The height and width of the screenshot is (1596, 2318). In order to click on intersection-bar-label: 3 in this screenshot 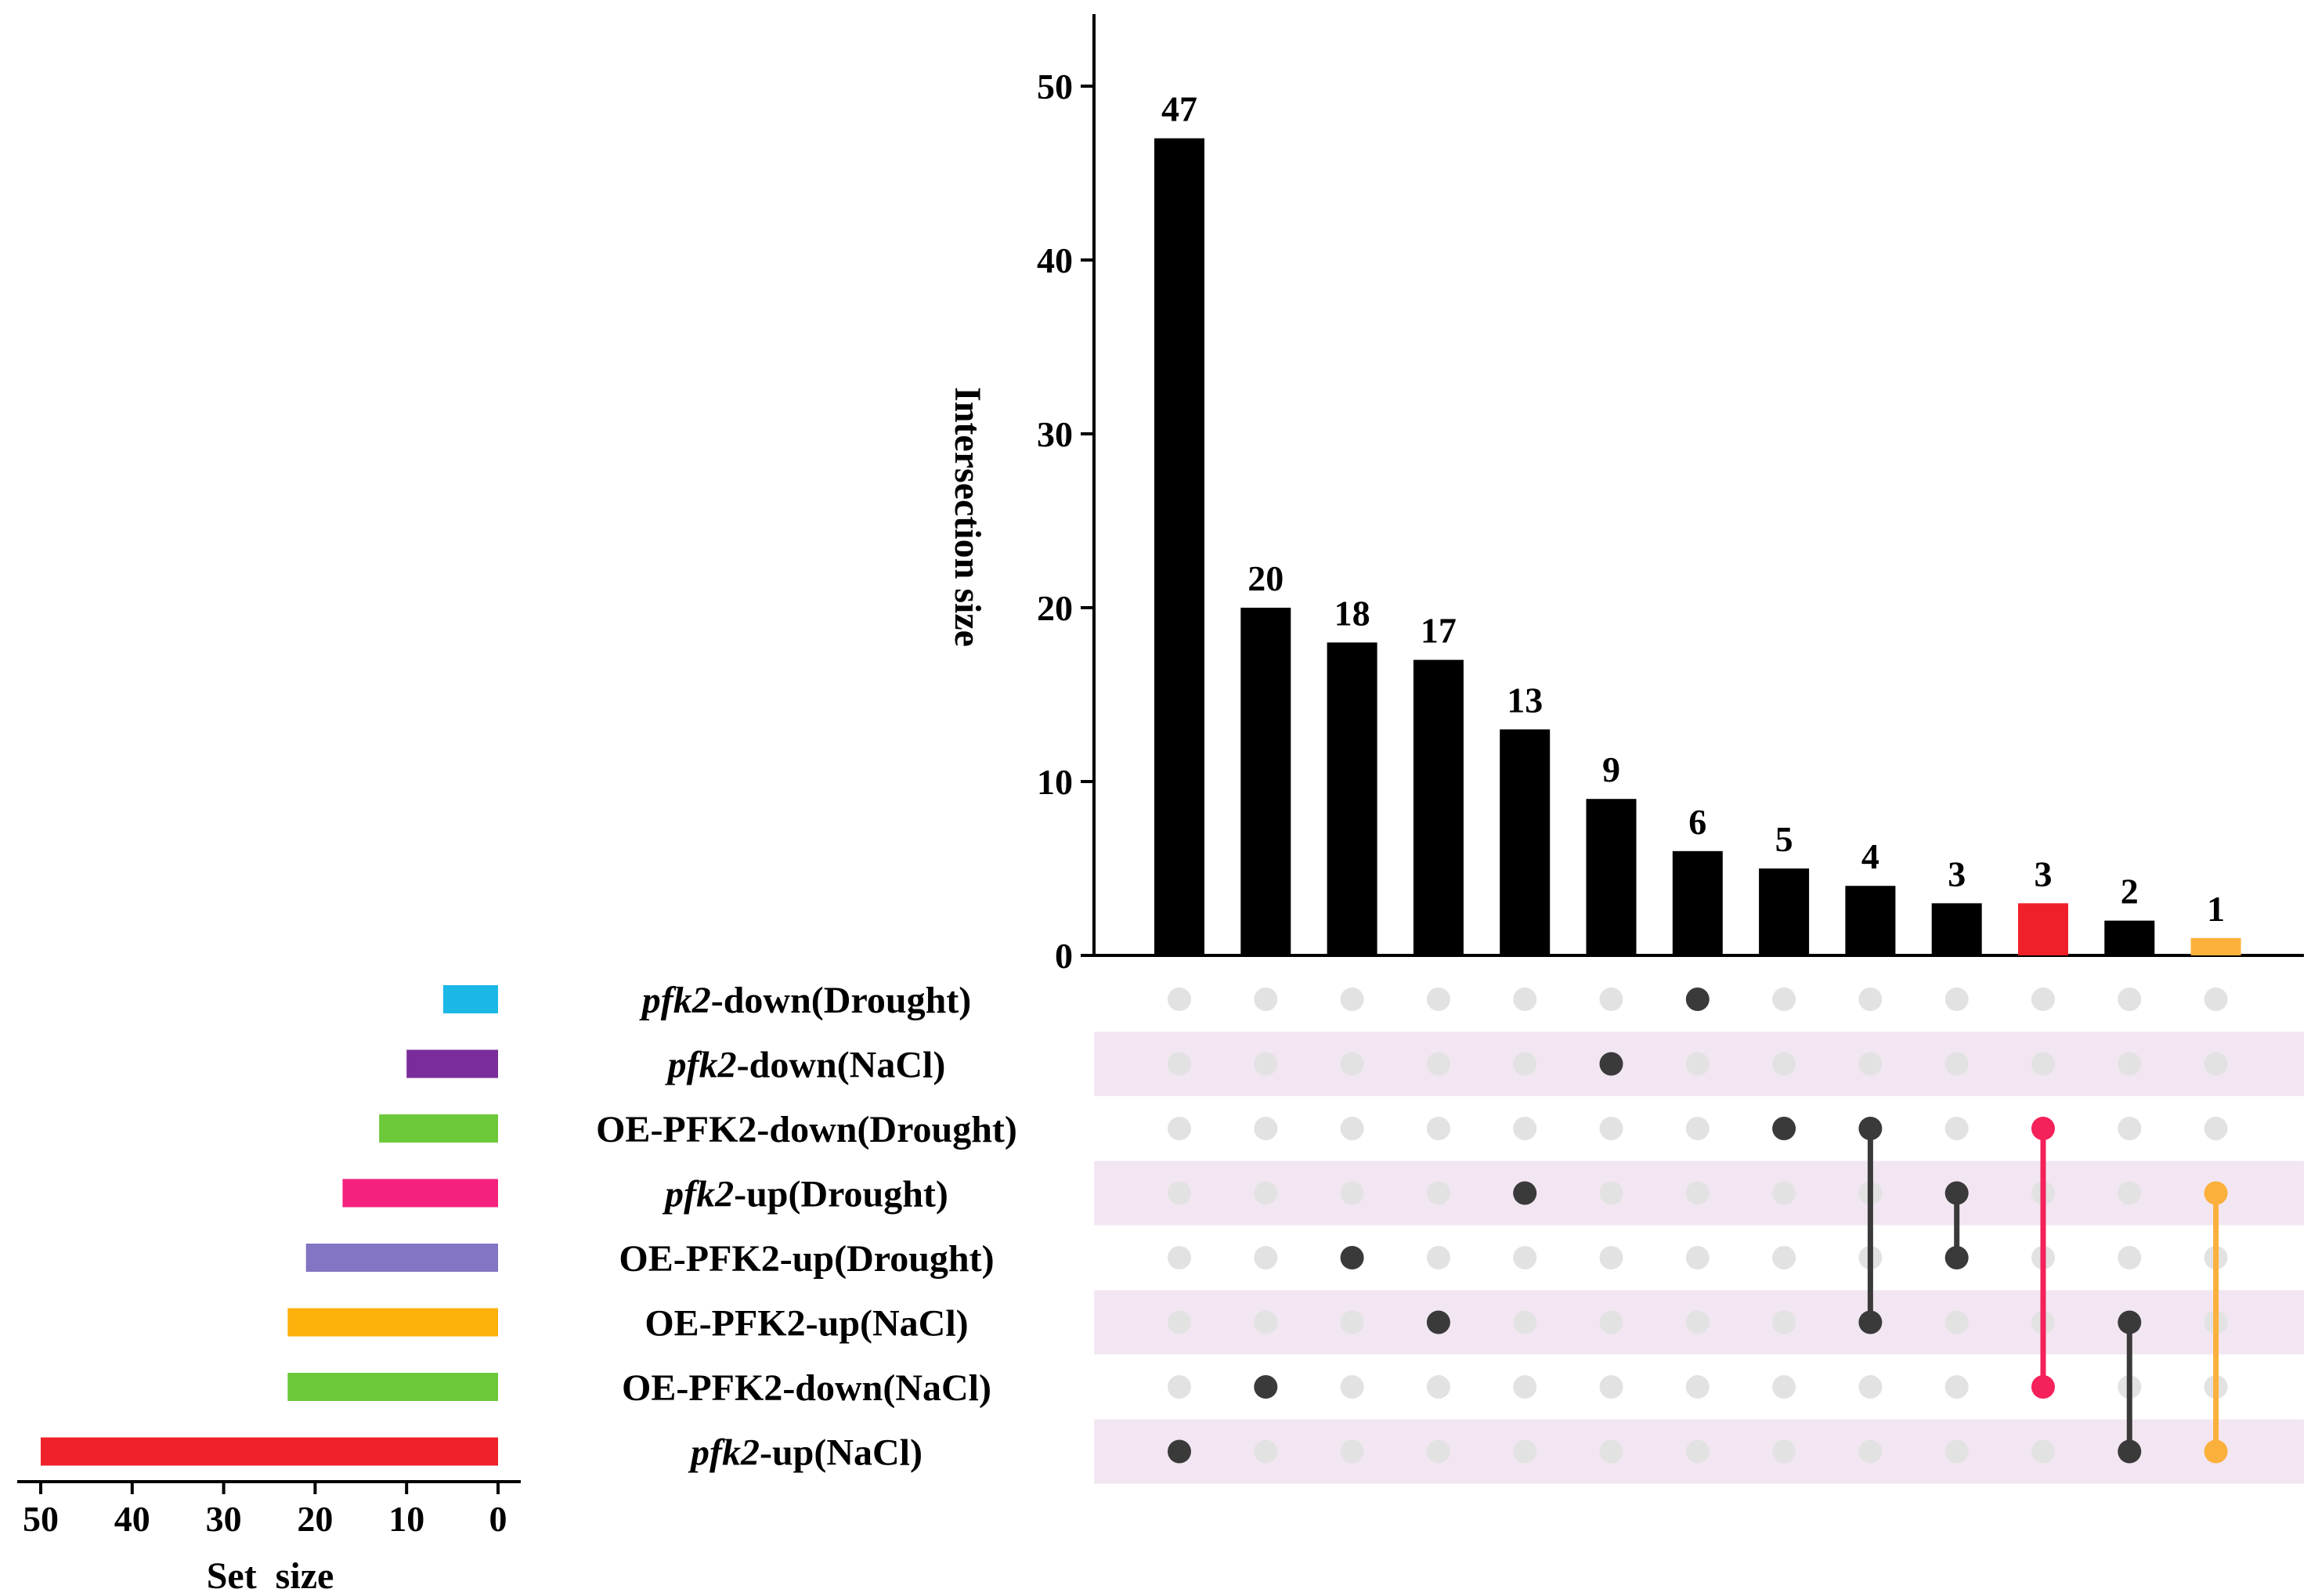, I will do `click(2044, 874)`.